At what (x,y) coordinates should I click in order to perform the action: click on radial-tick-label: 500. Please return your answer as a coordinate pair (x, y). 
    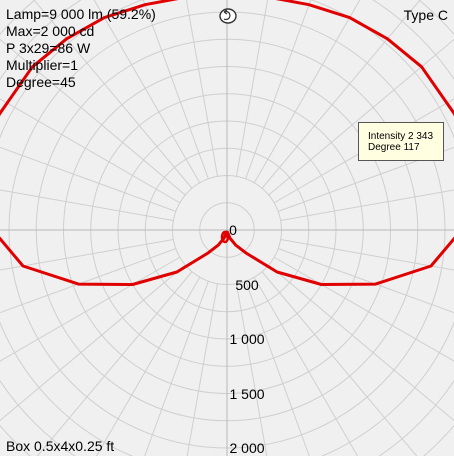
    Looking at the image, I should click on (247, 284).